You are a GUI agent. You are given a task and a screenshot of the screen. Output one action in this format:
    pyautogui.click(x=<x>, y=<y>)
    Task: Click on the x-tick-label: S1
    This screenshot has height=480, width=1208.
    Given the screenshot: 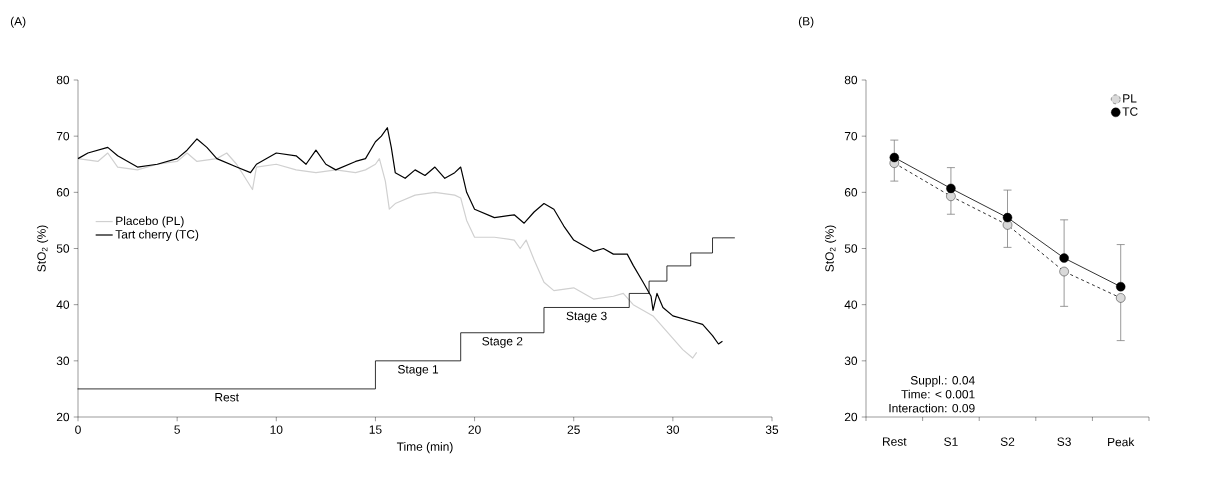 What is the action you would take?
    pyautogui.click(x=951, y=441)
    